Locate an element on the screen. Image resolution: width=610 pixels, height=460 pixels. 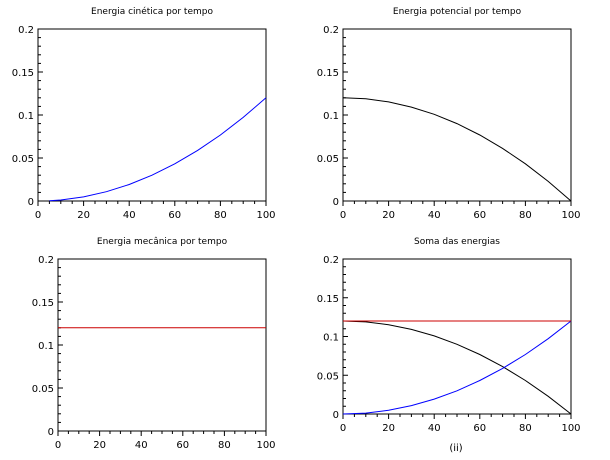
chart-title: Energia potencial por tempo is located at coordinates (457, 12).